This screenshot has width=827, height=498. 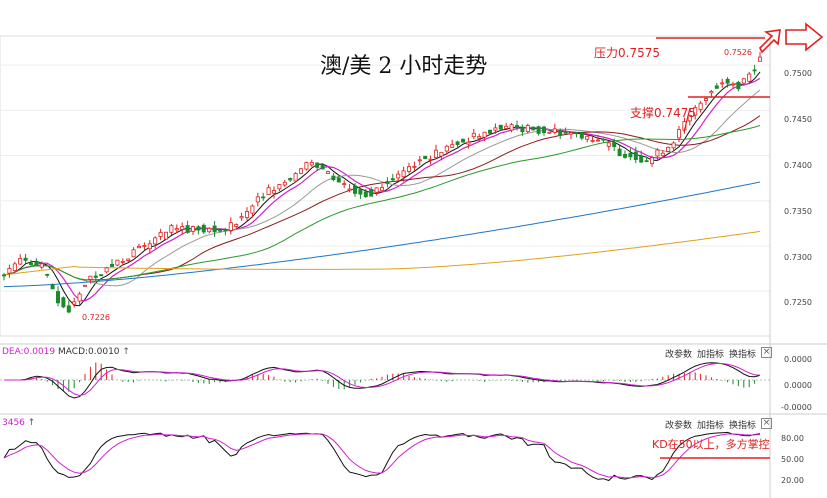 I want to click on ma-line-orange, so click(x=382, y=253).